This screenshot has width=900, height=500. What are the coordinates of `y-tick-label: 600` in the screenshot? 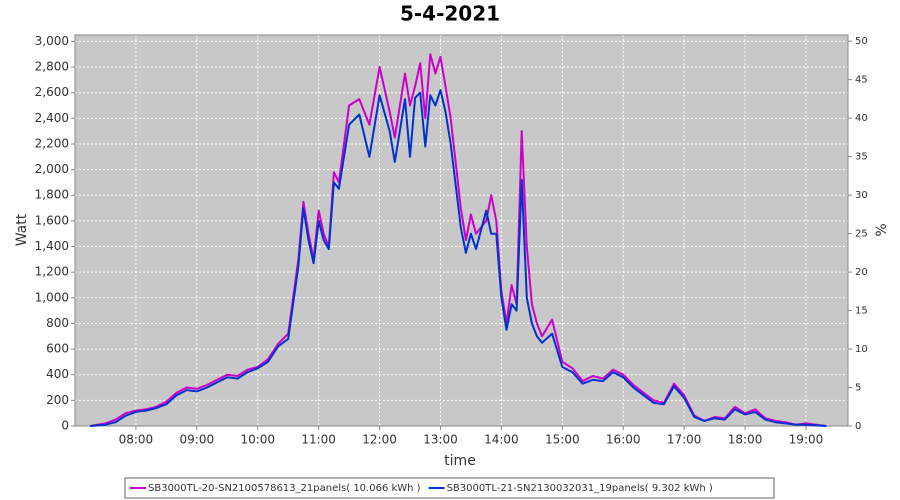 It's located at (57, 349).